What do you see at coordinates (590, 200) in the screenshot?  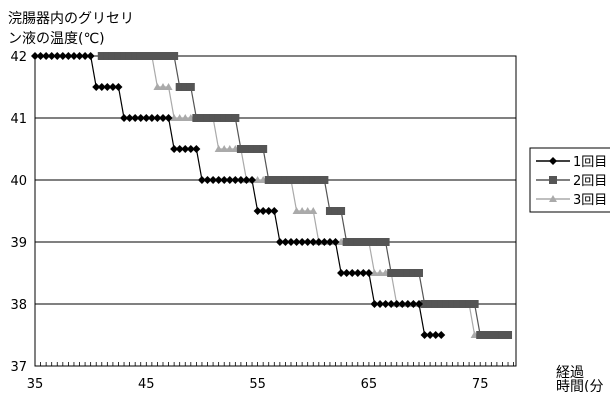 I see `legend-label-3: 3回目` at bounding box center [590, 200].